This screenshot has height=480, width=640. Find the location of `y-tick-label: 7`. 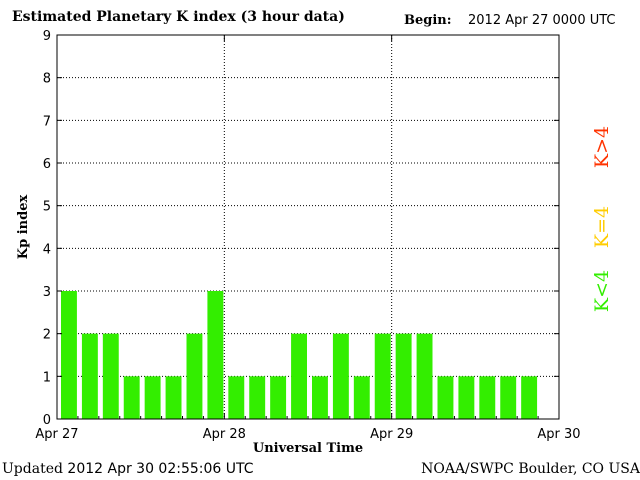

y-tick-label: 7 is located at coordinates (47, 121).